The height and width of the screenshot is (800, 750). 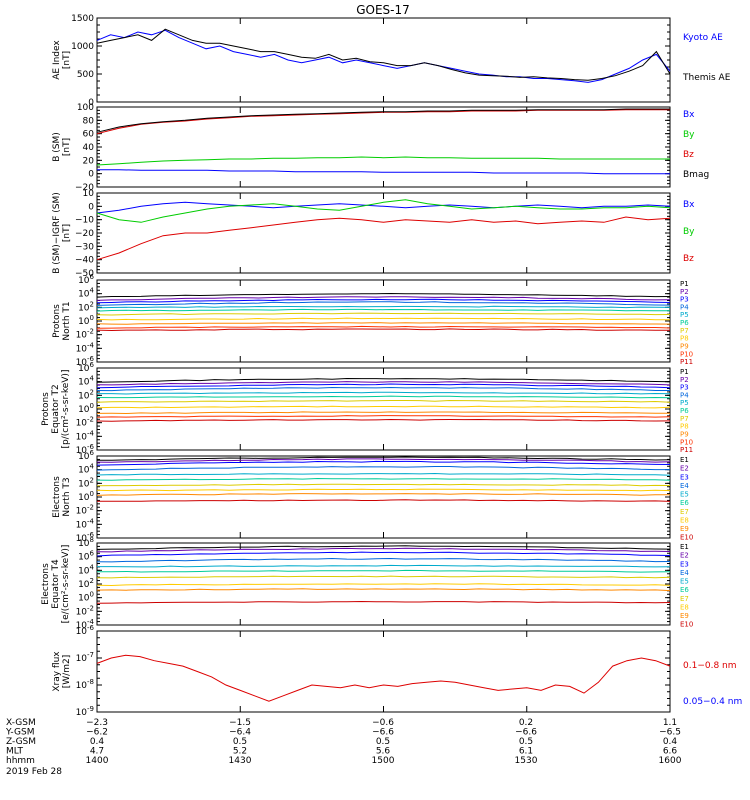 I want to click on y-tick-label: 10⁻⁷, so click(x=85, y=657).